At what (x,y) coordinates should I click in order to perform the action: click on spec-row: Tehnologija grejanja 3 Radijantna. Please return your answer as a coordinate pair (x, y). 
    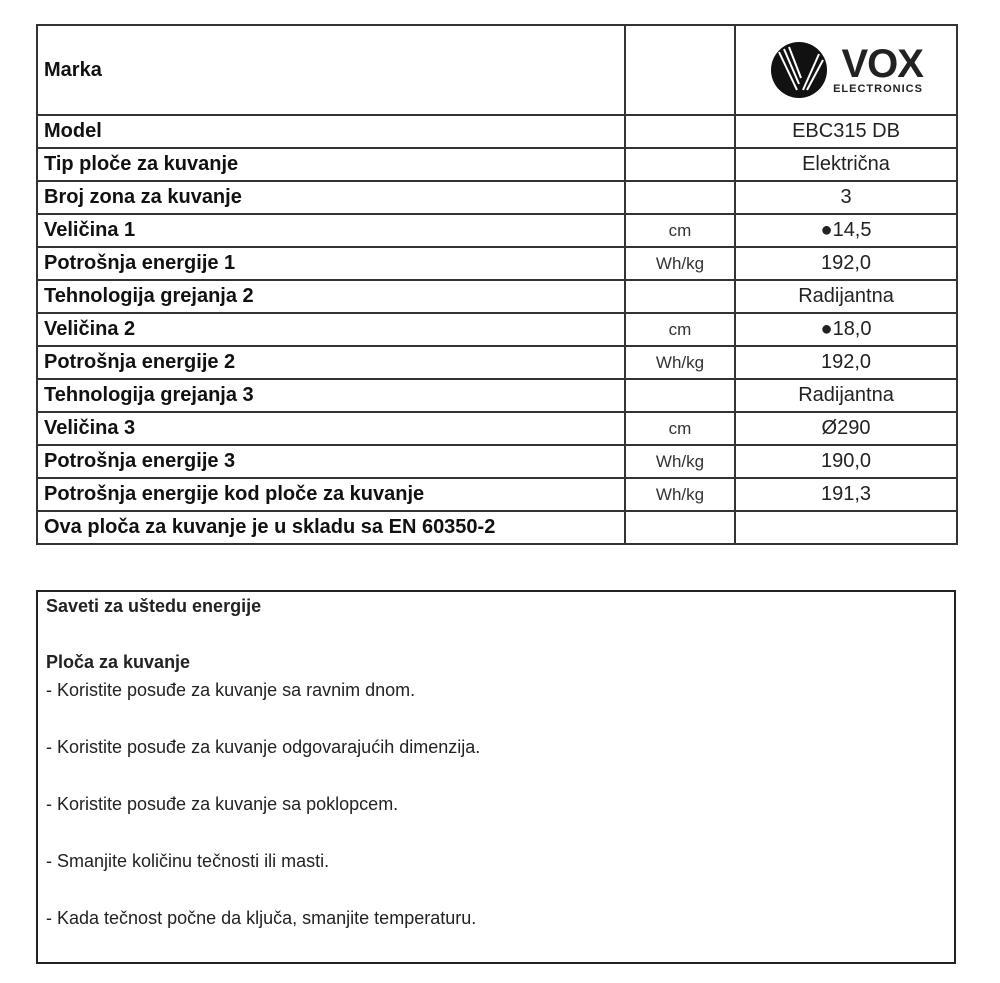
    Looking at the image, I should click on (497, 395).